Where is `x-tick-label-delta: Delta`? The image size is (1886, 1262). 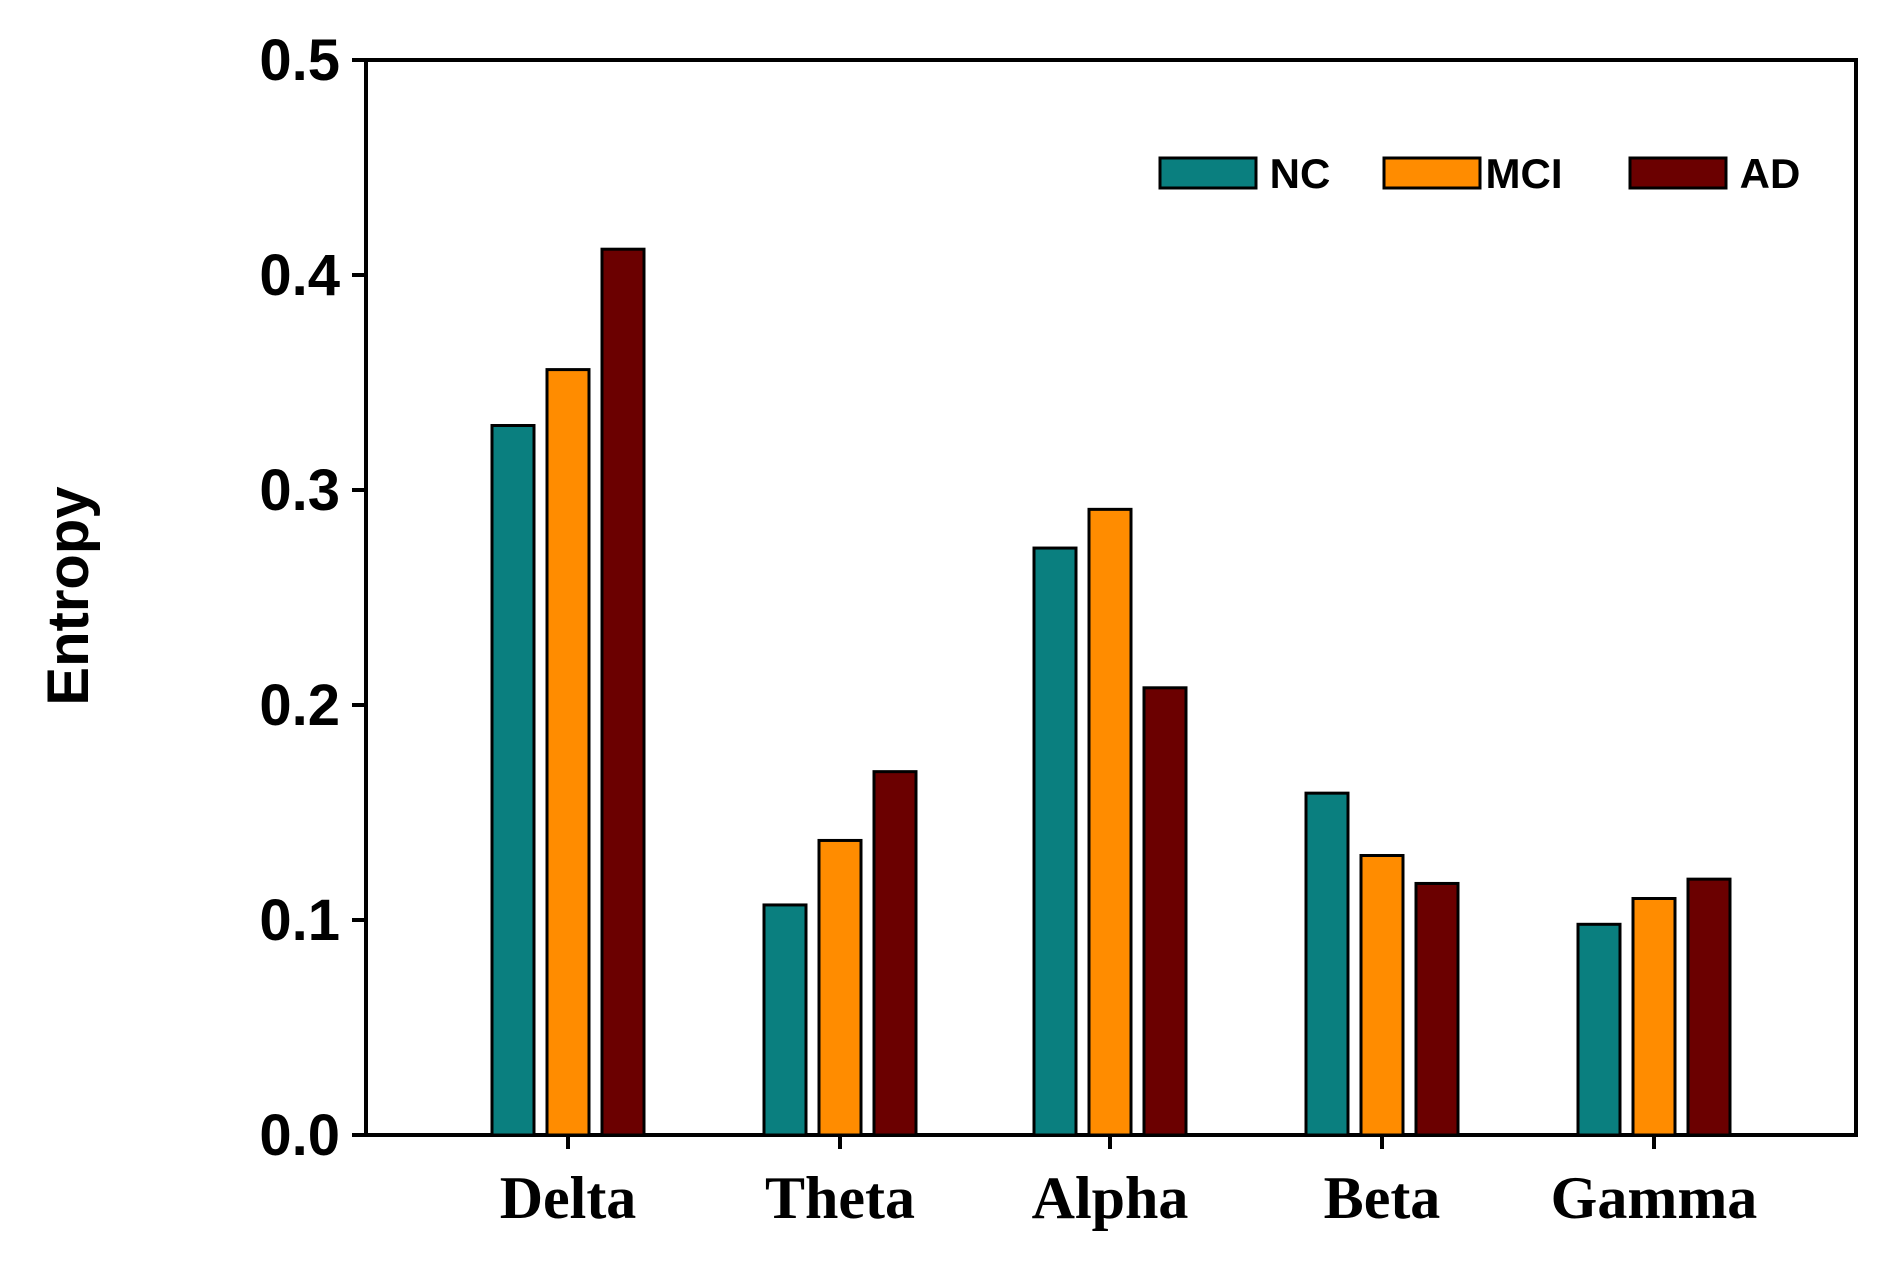 x-tick-label-delta: Delta is located at coordinates (568, 1198).